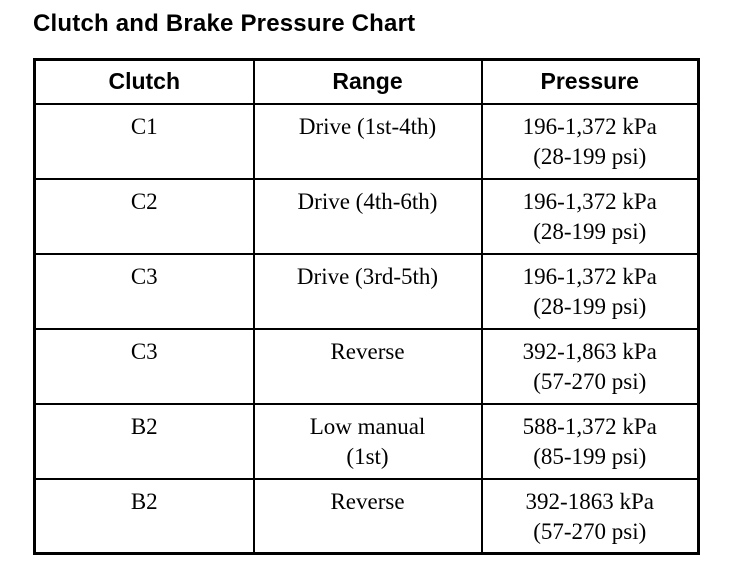 This screenshot has height=566, width=736. What do you see at coordinates (224, 23) in the screenshot?
I see `page-title: Clutch and Brake Pressure Chart` at bounding box center [224, 23].